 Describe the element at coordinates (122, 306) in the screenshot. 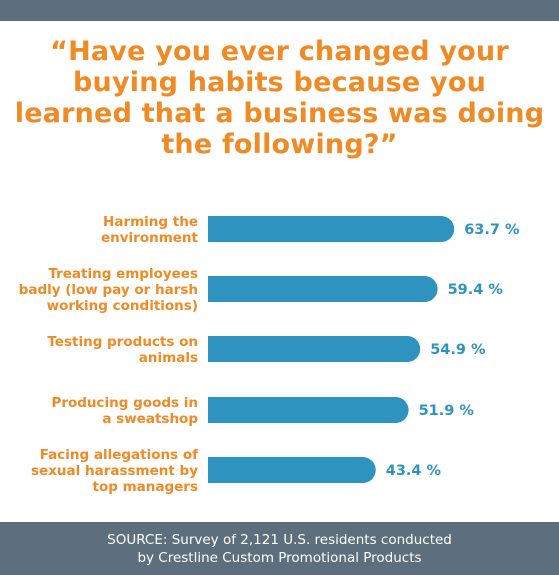

I see `category-label-line: working conditions)` at that location.